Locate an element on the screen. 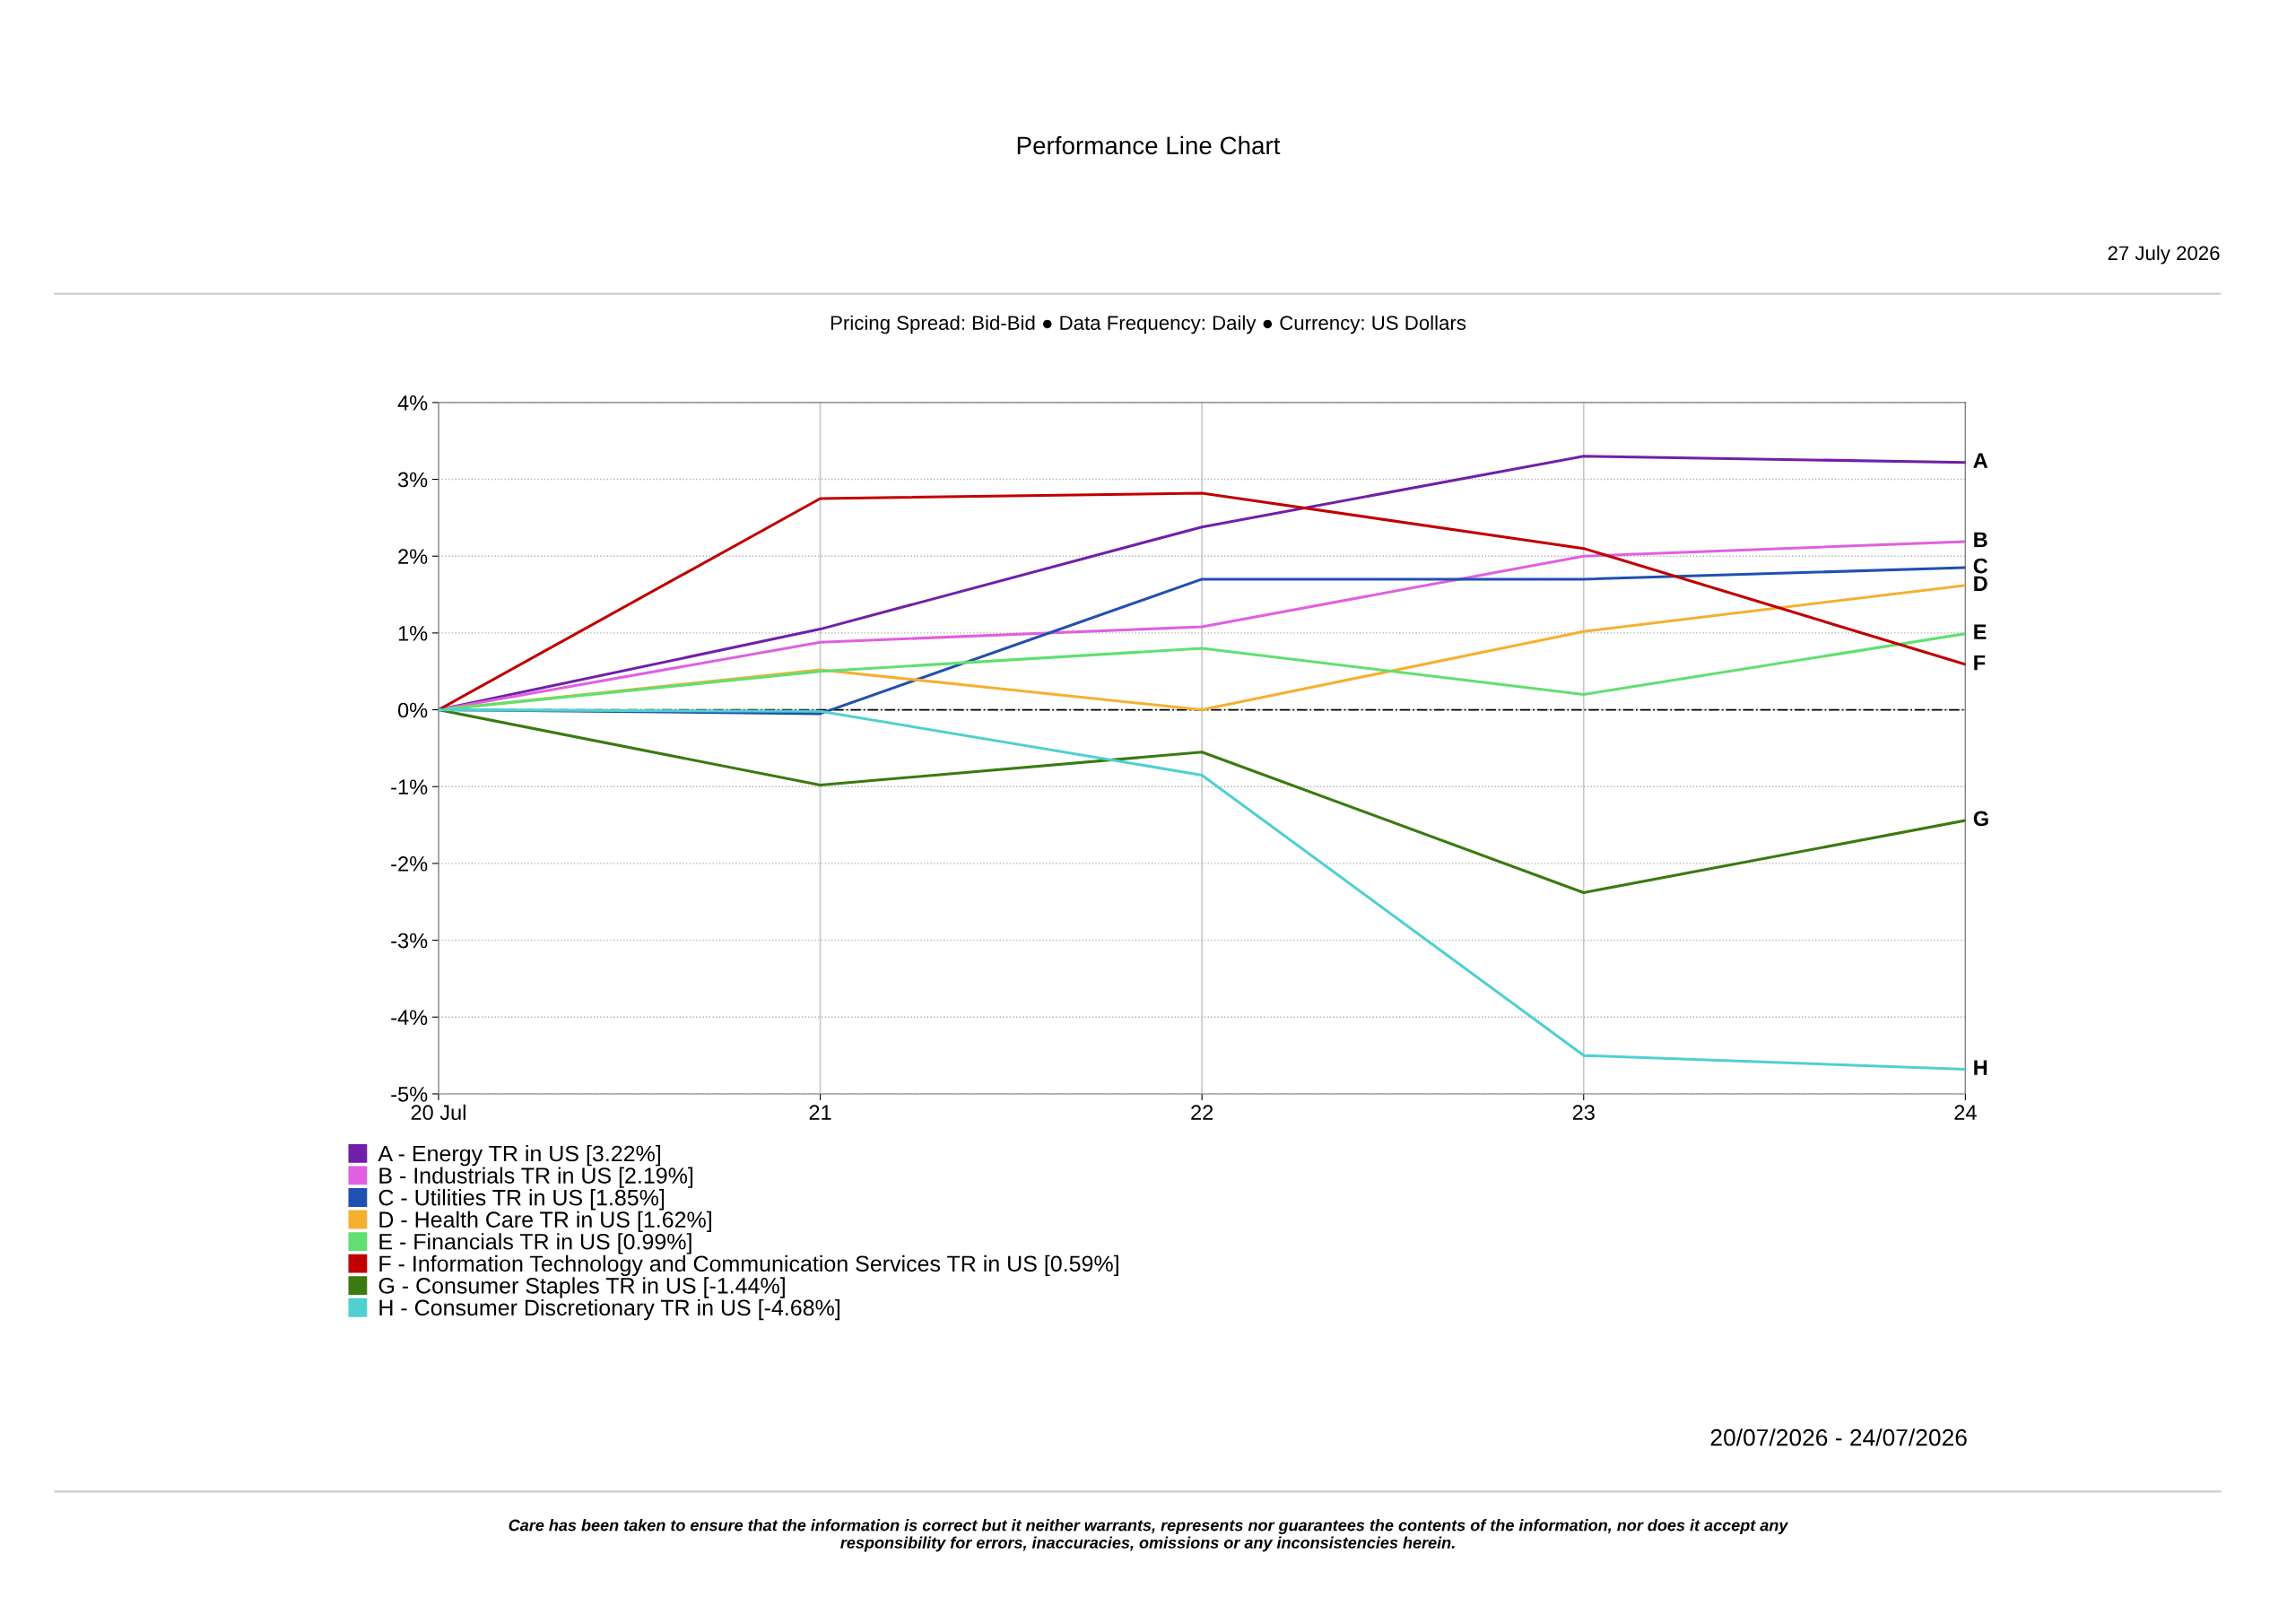 Image resolution: width=2296 pixels, height=1623 pixels. y-tick-label: -4% is located at coordinates (409, 1017).